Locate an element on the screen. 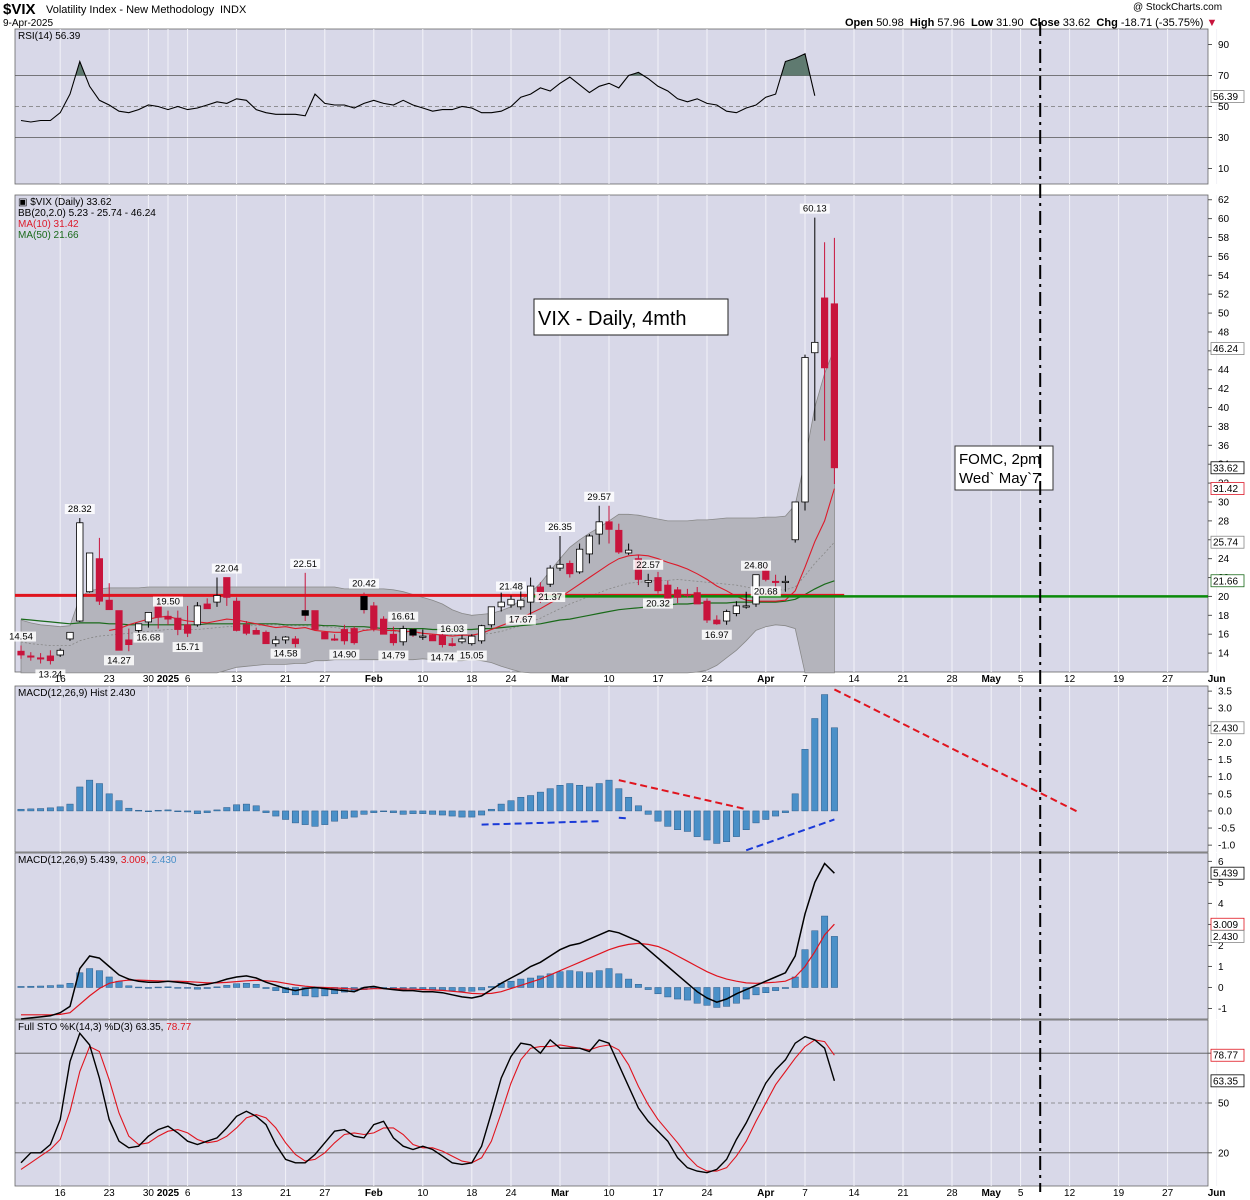  price-data-label: 22.04 is located at coordinates (227, 569).